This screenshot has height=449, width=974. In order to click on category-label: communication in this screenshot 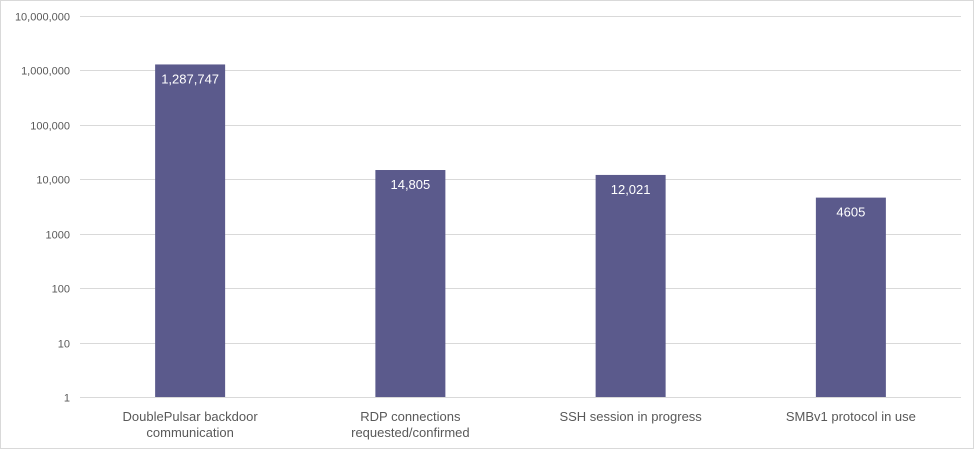, I will do `click(189, 432)`.